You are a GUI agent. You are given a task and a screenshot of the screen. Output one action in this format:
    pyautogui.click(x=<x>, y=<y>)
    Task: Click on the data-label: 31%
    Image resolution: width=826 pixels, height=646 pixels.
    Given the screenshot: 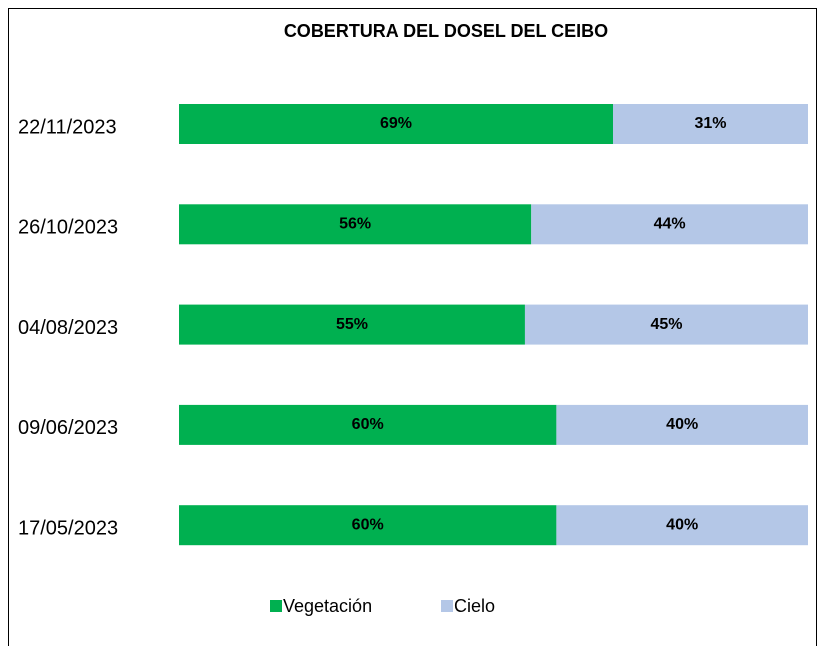 What is the action you would take?
    pyautogui.click(x=710, y=123)
    